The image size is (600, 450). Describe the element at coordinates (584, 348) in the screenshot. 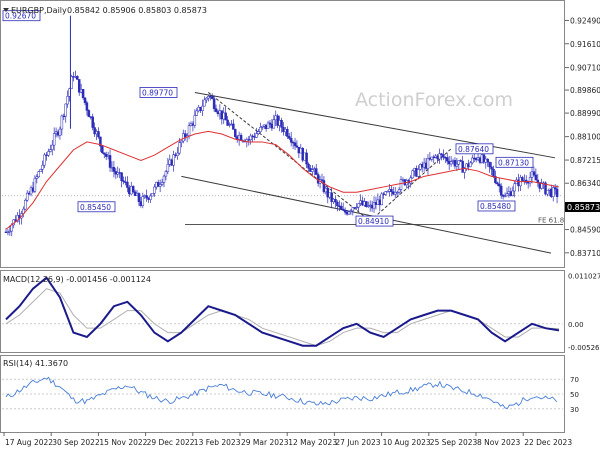

I see `macd-y-tick-label: -0.005267` at that location.